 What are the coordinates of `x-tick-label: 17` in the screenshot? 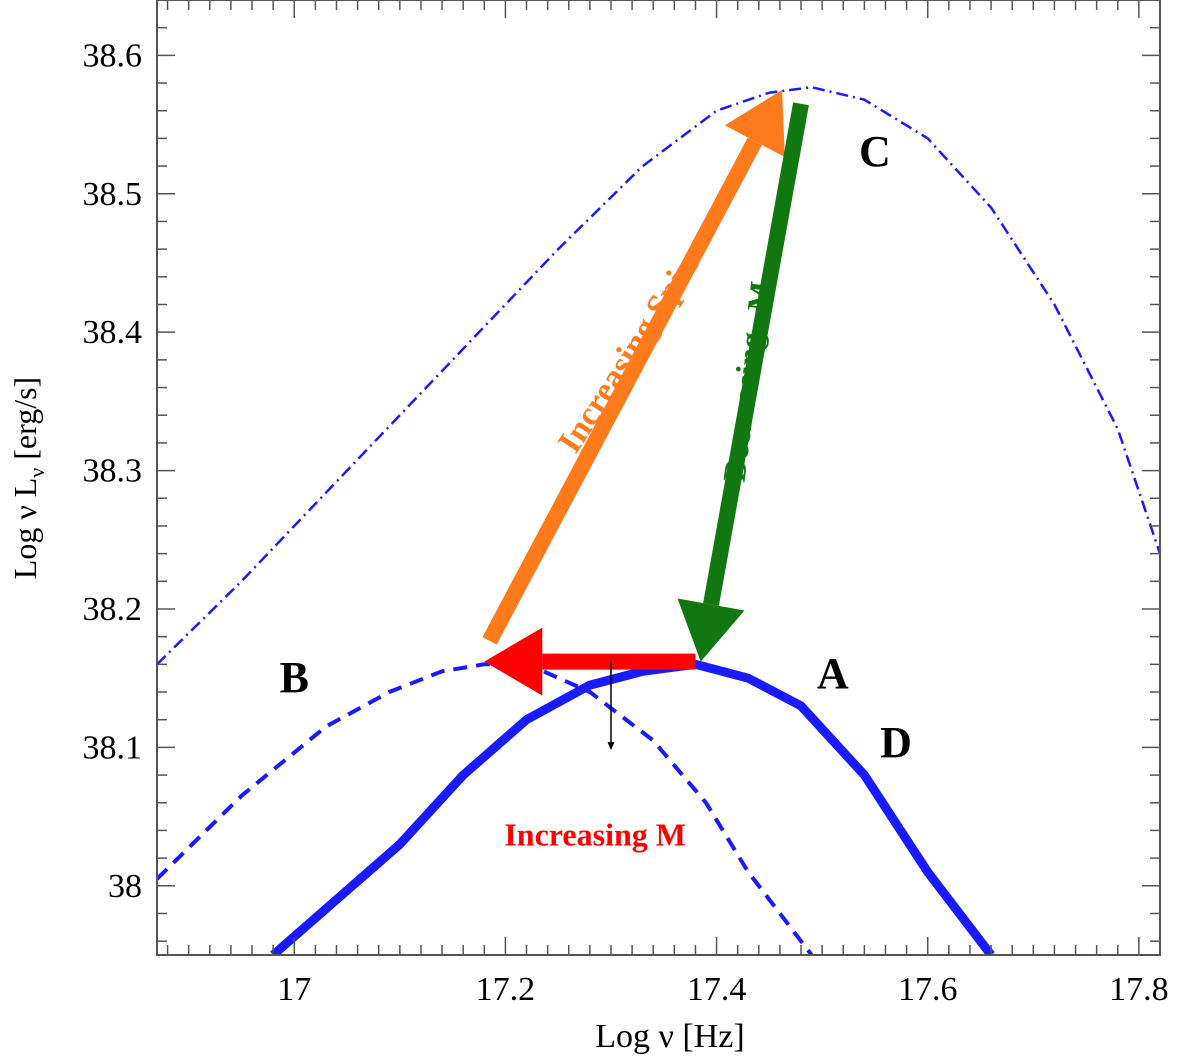 It's located at (294, 989).